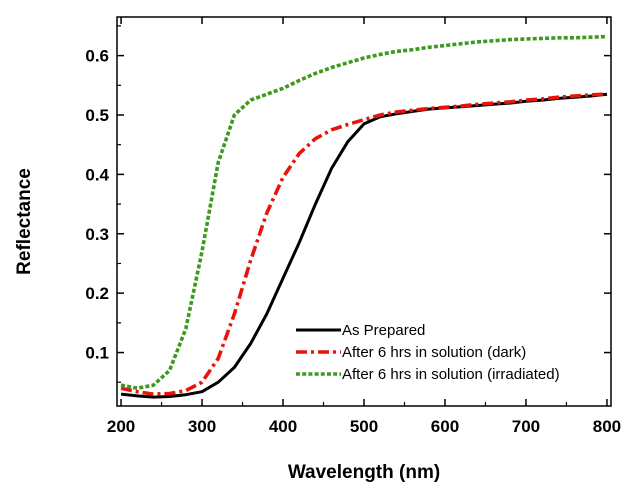 This screenshot has height=487, width=628. What do you see at coordinates (97, 174) in the screenshot?
I see `y-tick-label: 0.4` at bounding box center [97, 174].